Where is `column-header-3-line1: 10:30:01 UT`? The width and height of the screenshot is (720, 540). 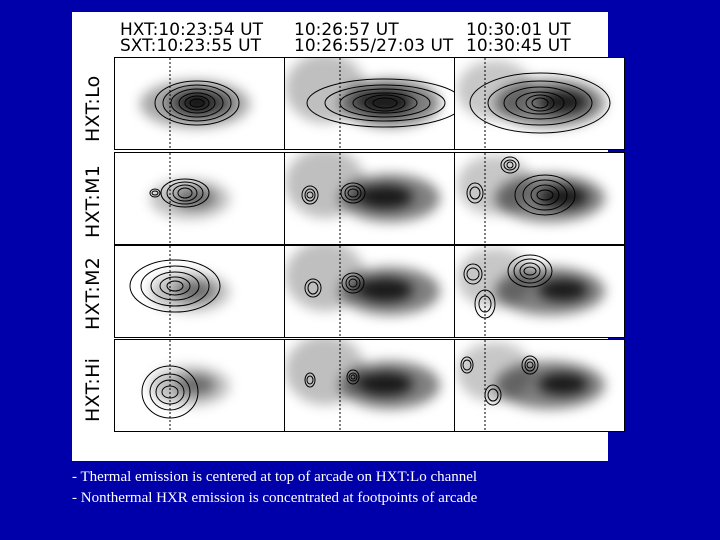
column-header-3-line1: 10:30:01 UT is located at coordinates (518, 30).